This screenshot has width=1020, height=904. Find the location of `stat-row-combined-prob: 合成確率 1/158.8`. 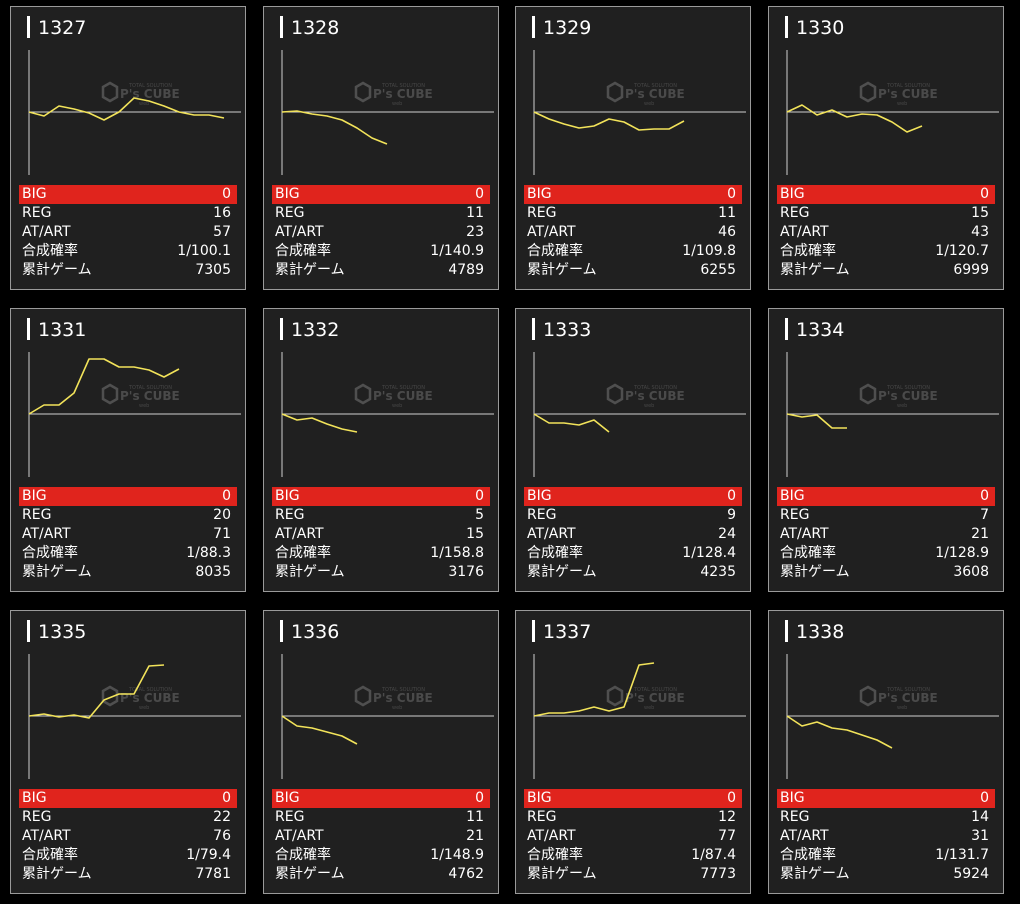

stat-row-combined-prob: 合成確率 1/158.8 is located at coordinates (381, 553).